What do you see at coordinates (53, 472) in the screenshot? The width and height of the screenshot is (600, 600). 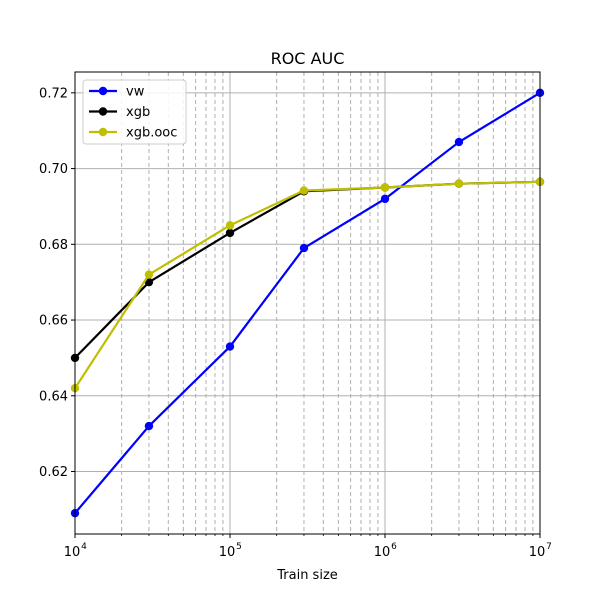 I see `y-tick-label: 0.62` at bounding box center [53, 472].